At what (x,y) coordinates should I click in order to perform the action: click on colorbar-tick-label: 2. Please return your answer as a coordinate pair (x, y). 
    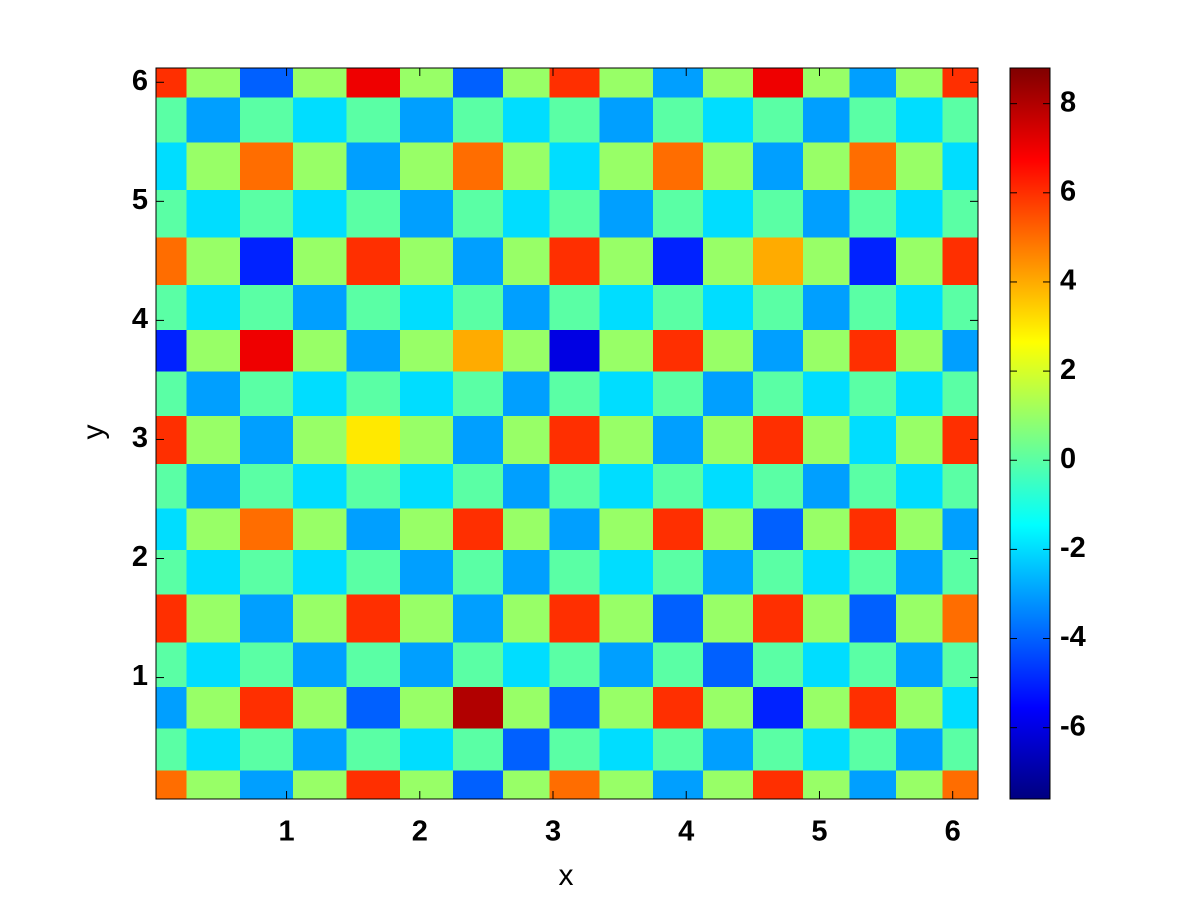
    Looking at the image, I should click on (1068, 370).